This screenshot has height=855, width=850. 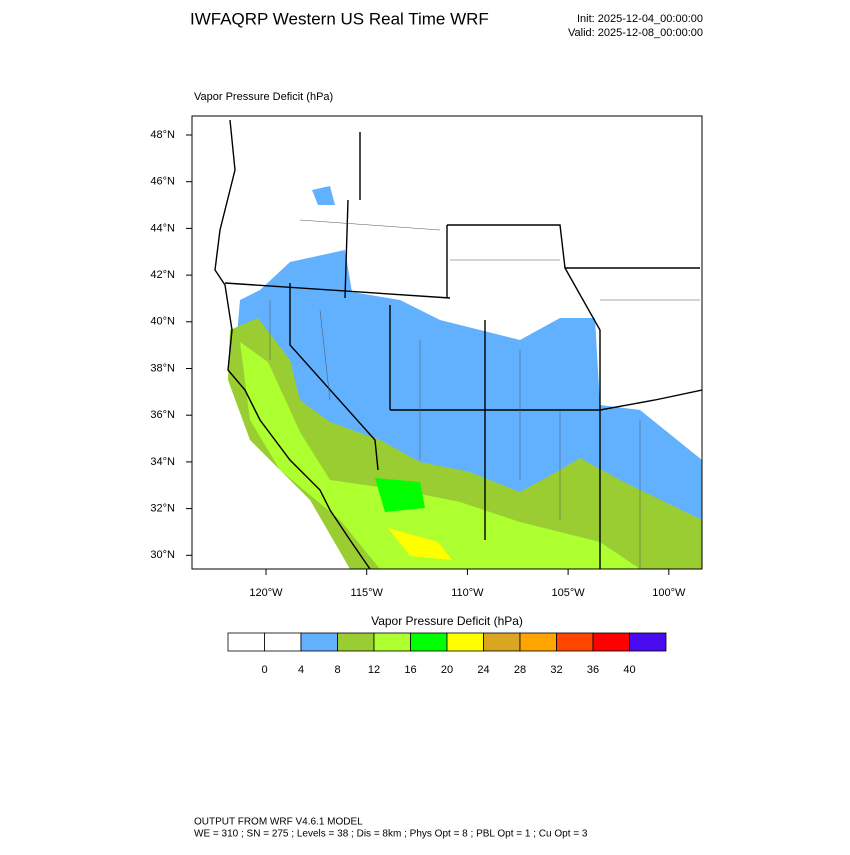 What do you see at coordinates (162, 228) in the screenshot?
I see `lat-label: 44°N` at bounding box center [162, 228].